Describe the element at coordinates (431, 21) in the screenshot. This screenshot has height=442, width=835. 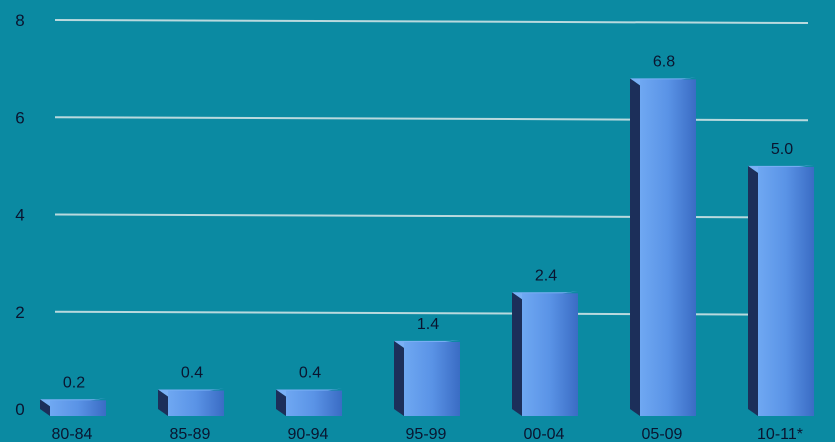
I see `gridline` at that location.